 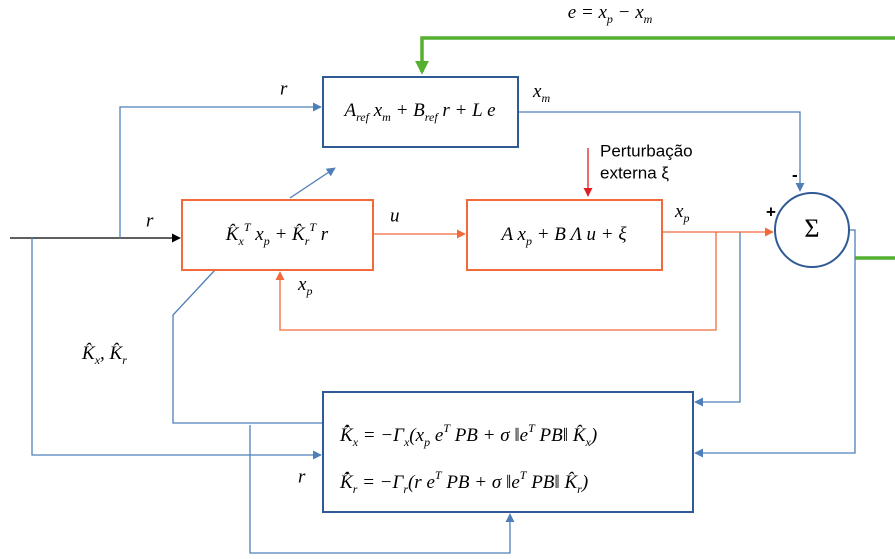 I want to click on reference-model-block, so click(x=420, y=112).